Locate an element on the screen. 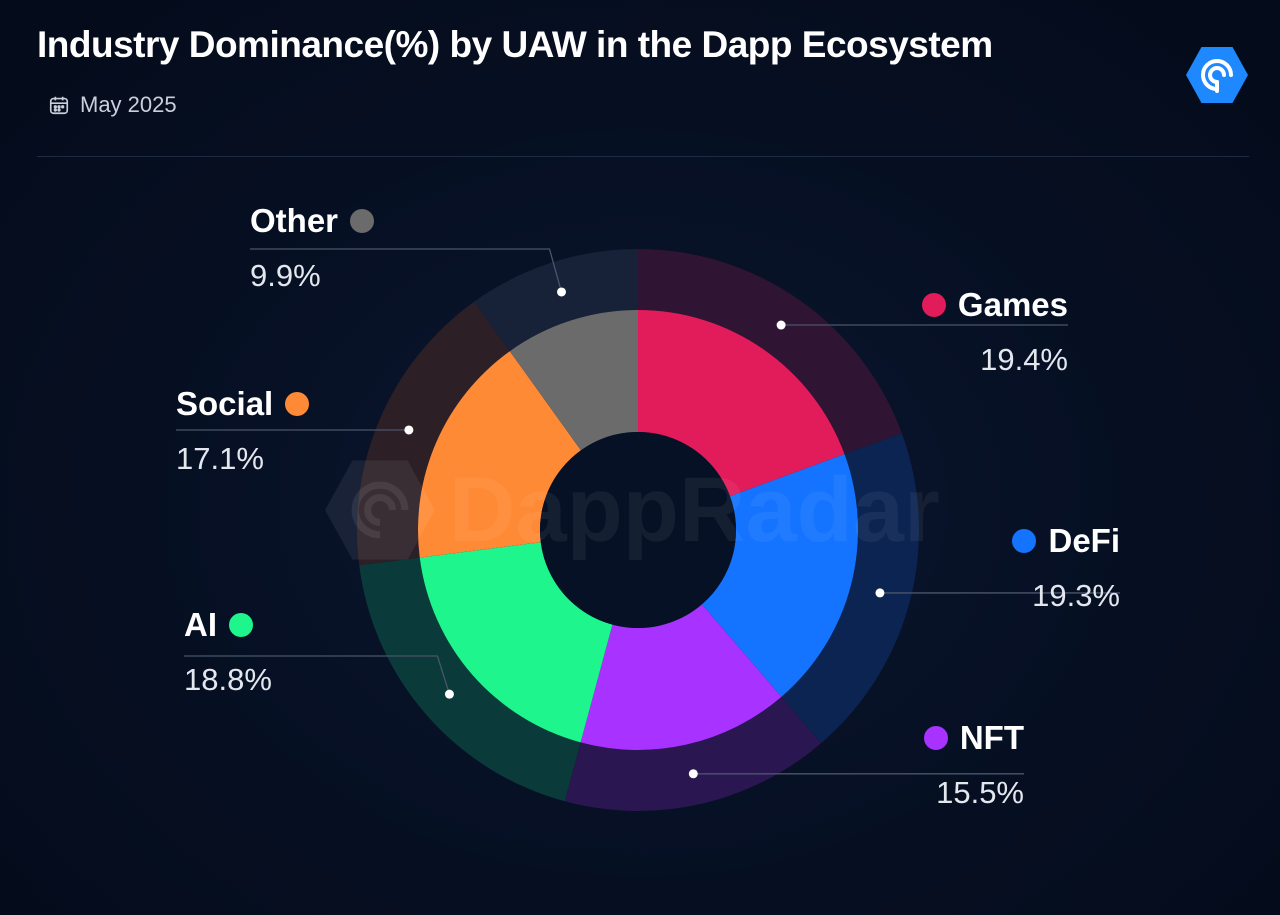 This screenshot has height=915, width=1280. leader-dot-defi is located at coordinates (880, 593).